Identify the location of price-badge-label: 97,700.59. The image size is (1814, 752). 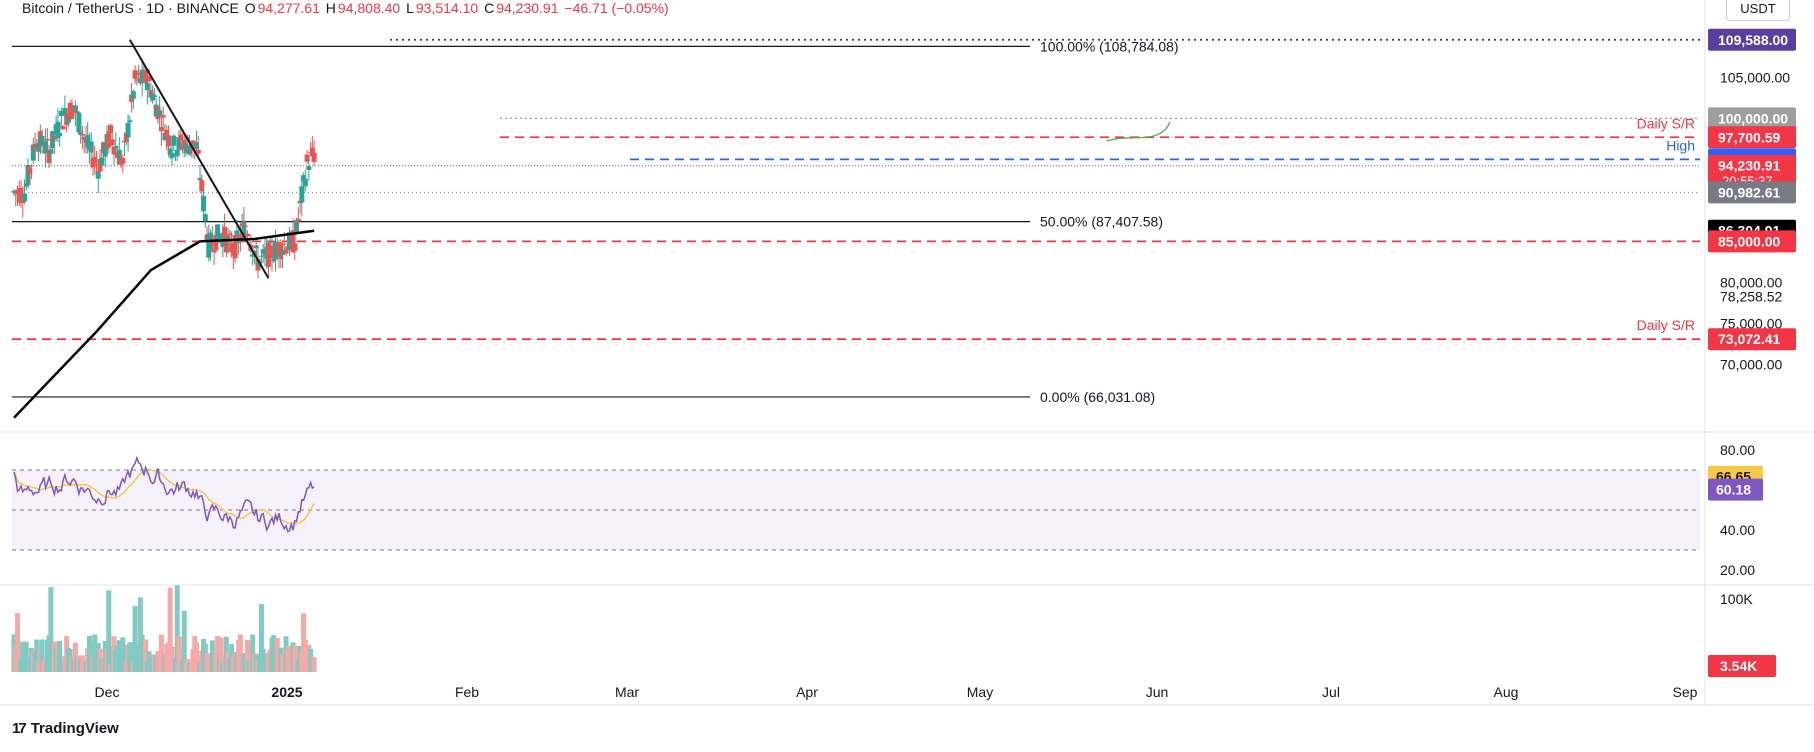
(1749, 137).